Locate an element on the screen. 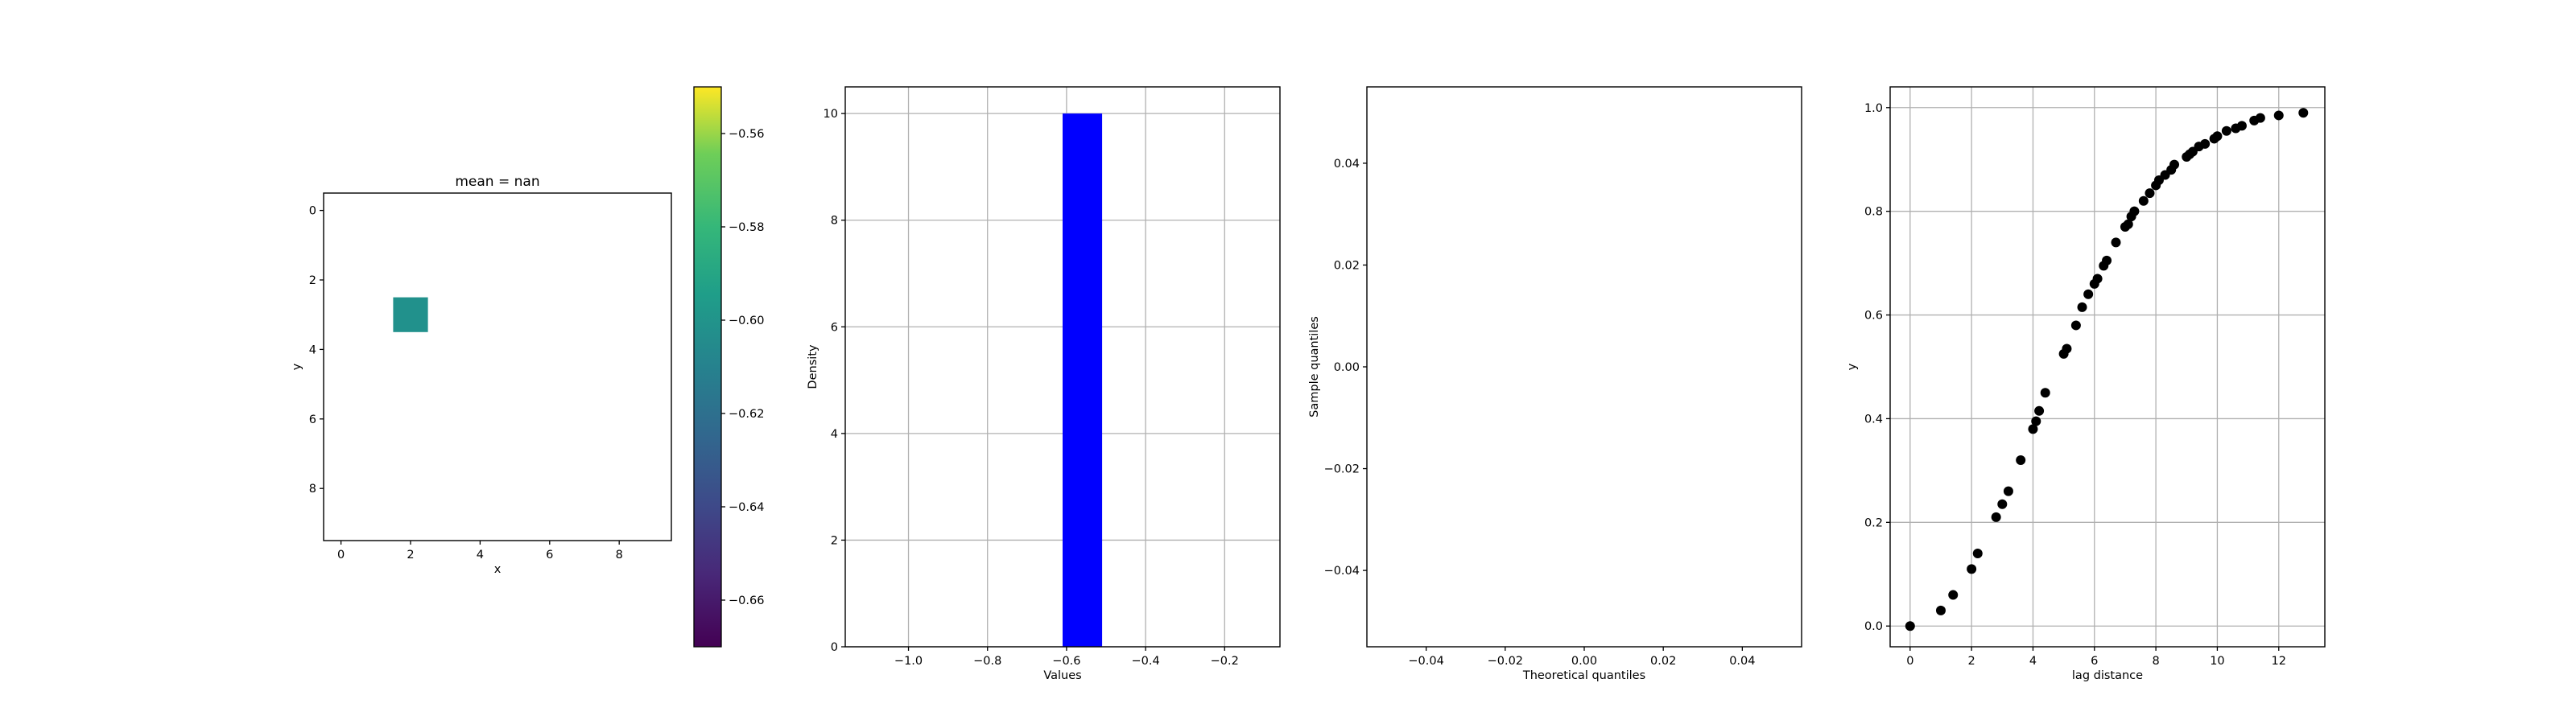 The image size is (2576, 724). variogram-points is located at coordinates (2107, 369).